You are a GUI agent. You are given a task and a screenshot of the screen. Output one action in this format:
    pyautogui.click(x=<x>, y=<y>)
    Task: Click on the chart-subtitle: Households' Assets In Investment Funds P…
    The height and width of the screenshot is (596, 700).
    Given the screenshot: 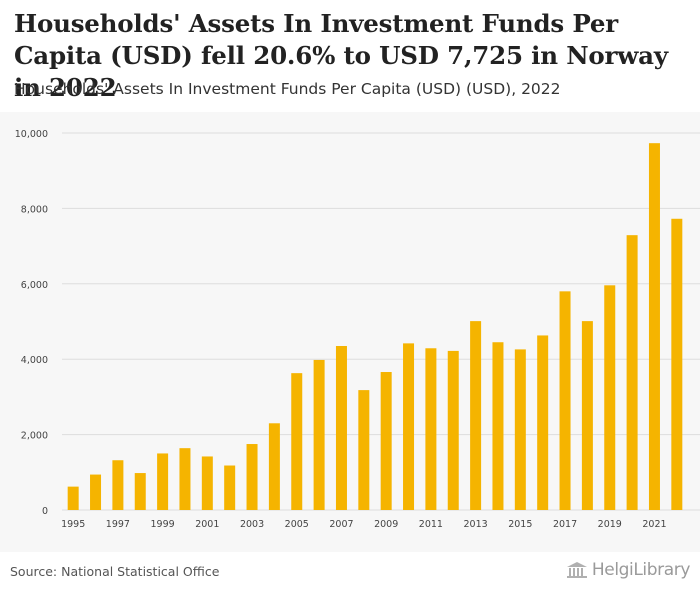 What is the action you would take?
    pyautogui.click(x=287, y=89)
    